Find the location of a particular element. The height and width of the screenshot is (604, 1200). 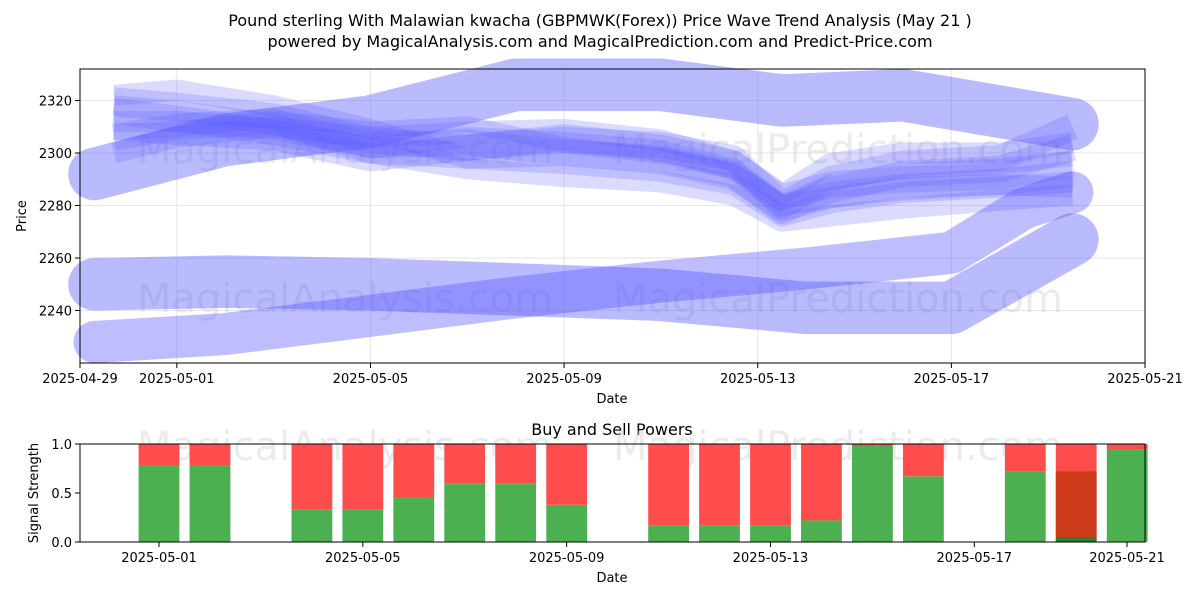

price-xlabel: Date is located at coordinates (611, 399).